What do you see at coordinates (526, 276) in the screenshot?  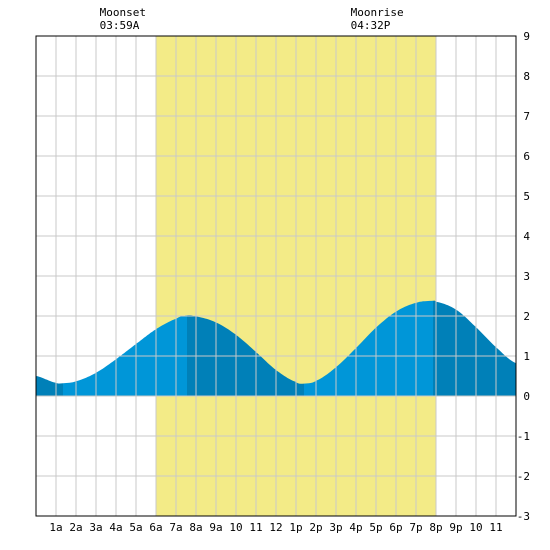 I see `y-tick-label: 3` at bounding box center [526, 276].